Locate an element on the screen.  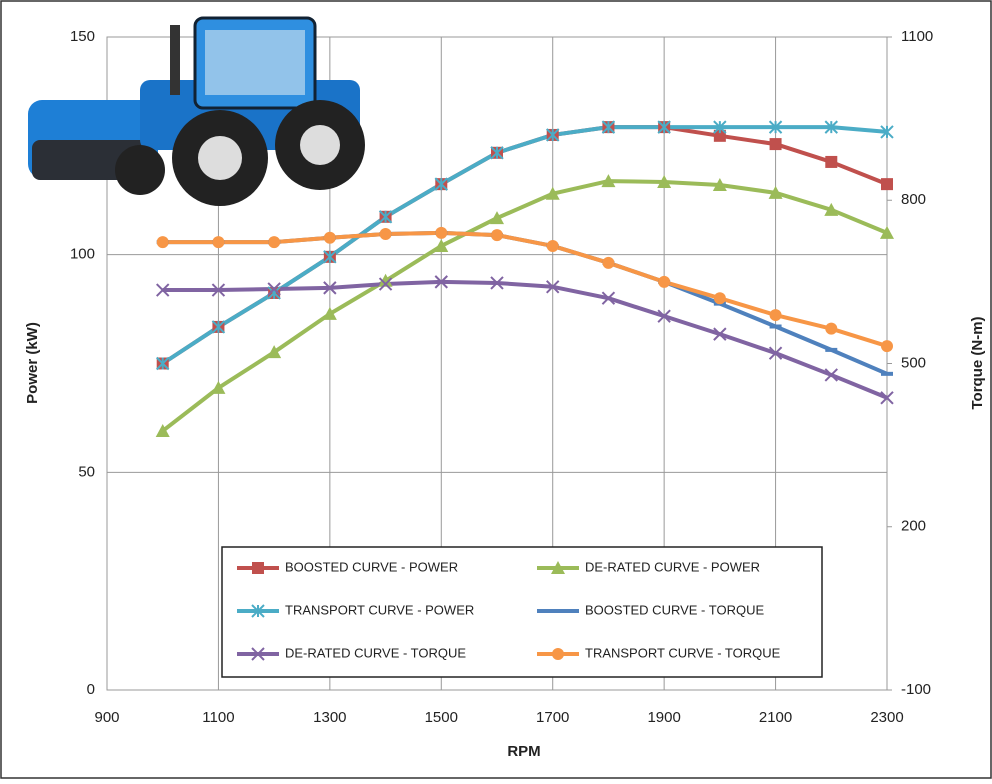
x-tick-label: 1700 is located at coordinates (552, 717).